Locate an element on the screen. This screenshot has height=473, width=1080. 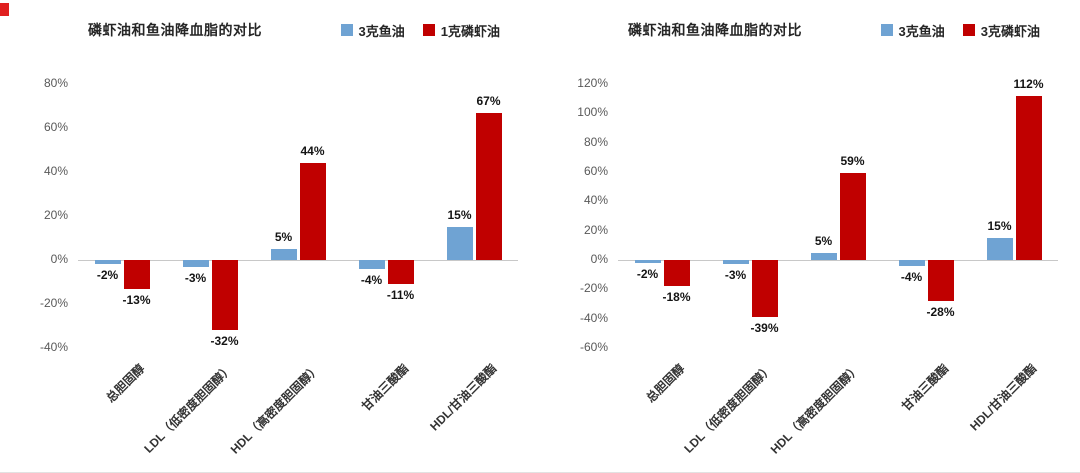
corner-marker is located at coordinates (4, 9).